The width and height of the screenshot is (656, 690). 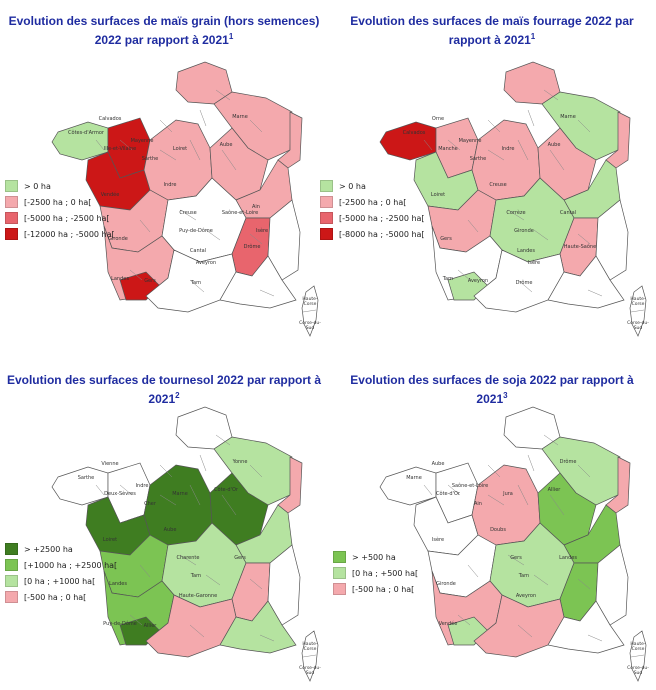 What do you see at coordinates (523, 576) in the screenshot?
I see `department-label: Tarn` at bounding box center [523, 576].